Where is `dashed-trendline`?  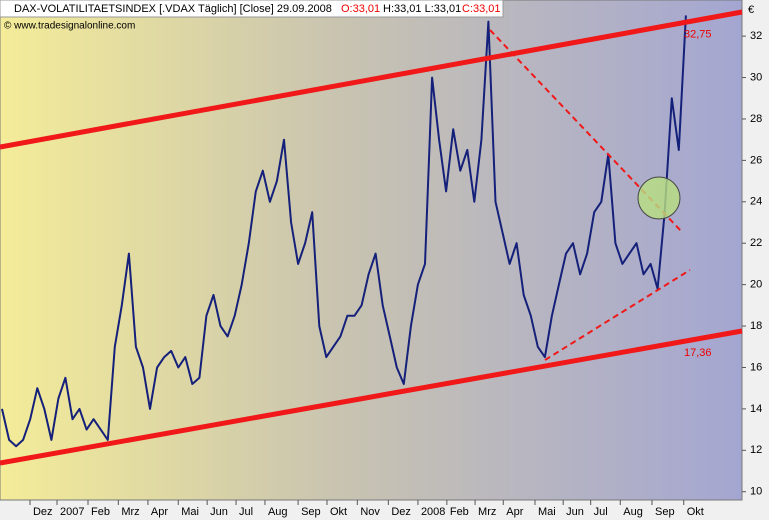
dashed-trendline is located at coordinates (617, 315).